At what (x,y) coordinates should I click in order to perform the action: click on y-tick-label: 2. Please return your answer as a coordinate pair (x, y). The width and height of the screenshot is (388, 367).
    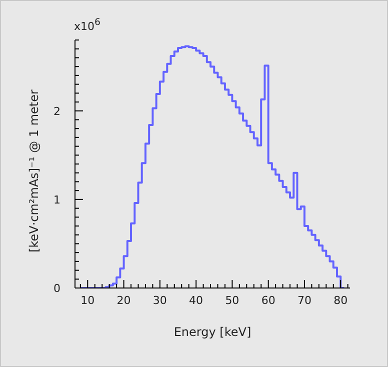
    Looking at the image, I should click on (57, 111).